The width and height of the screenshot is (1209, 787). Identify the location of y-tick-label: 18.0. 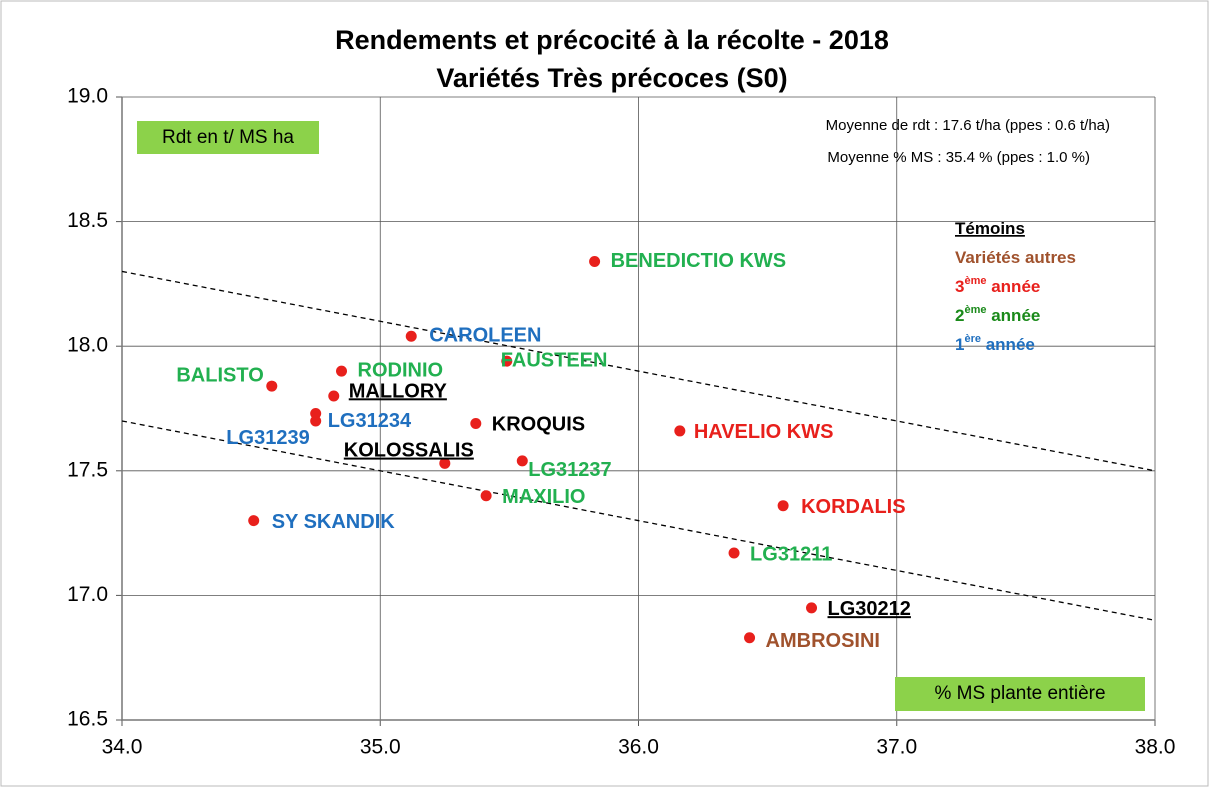
(87, 345).